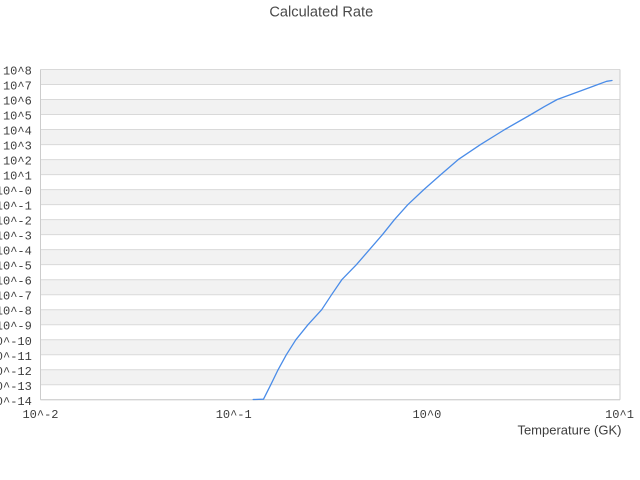 Image resolution: width=640 pixels, height=480 pixels. I want to click on svg-text: 10^-14, so click(16, 402).